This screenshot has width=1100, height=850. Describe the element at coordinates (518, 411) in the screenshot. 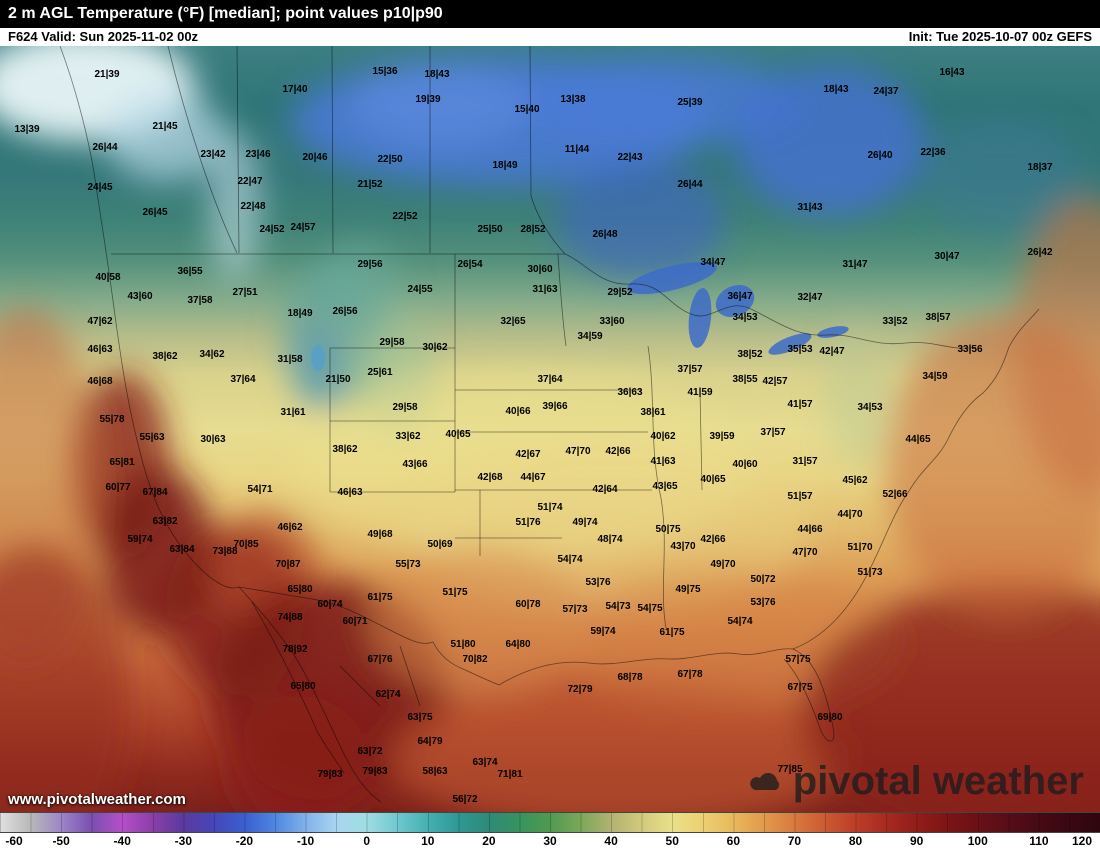

I see `point-value: 40|66` at that location.